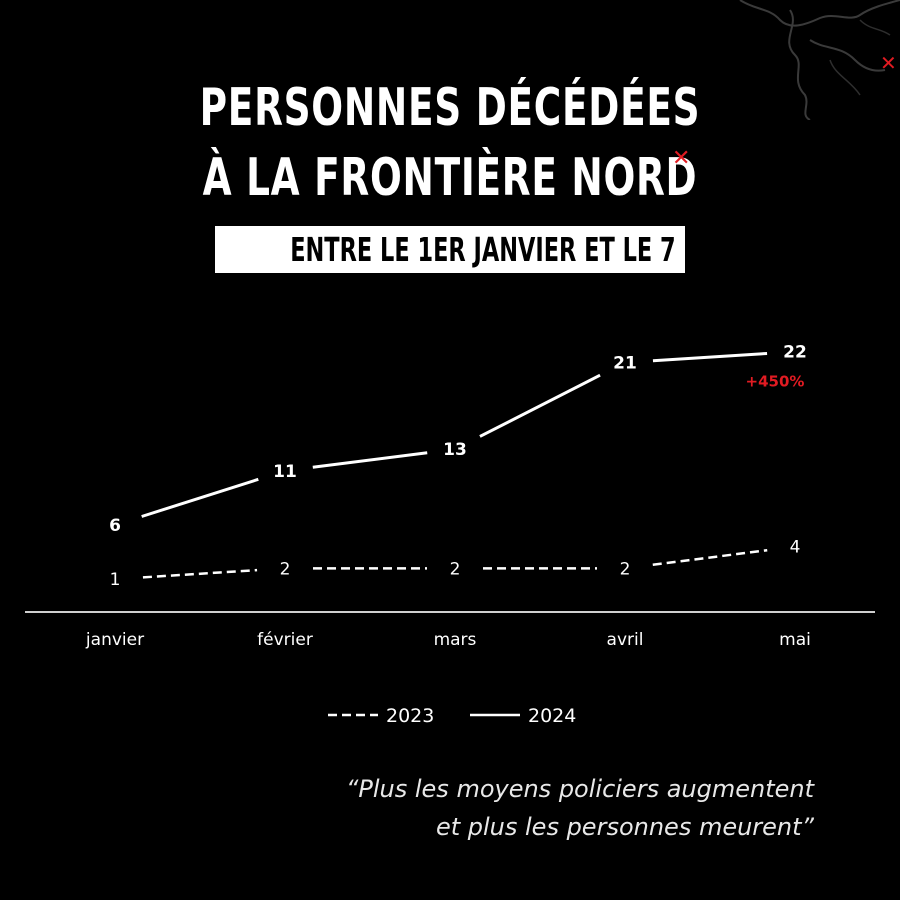 The width and height of the screenshot is (900, 900). What do you see at coordinates (455, 640) in the screenshot?
I see `x-tick-label: mars` at bounding box center [455, 640].